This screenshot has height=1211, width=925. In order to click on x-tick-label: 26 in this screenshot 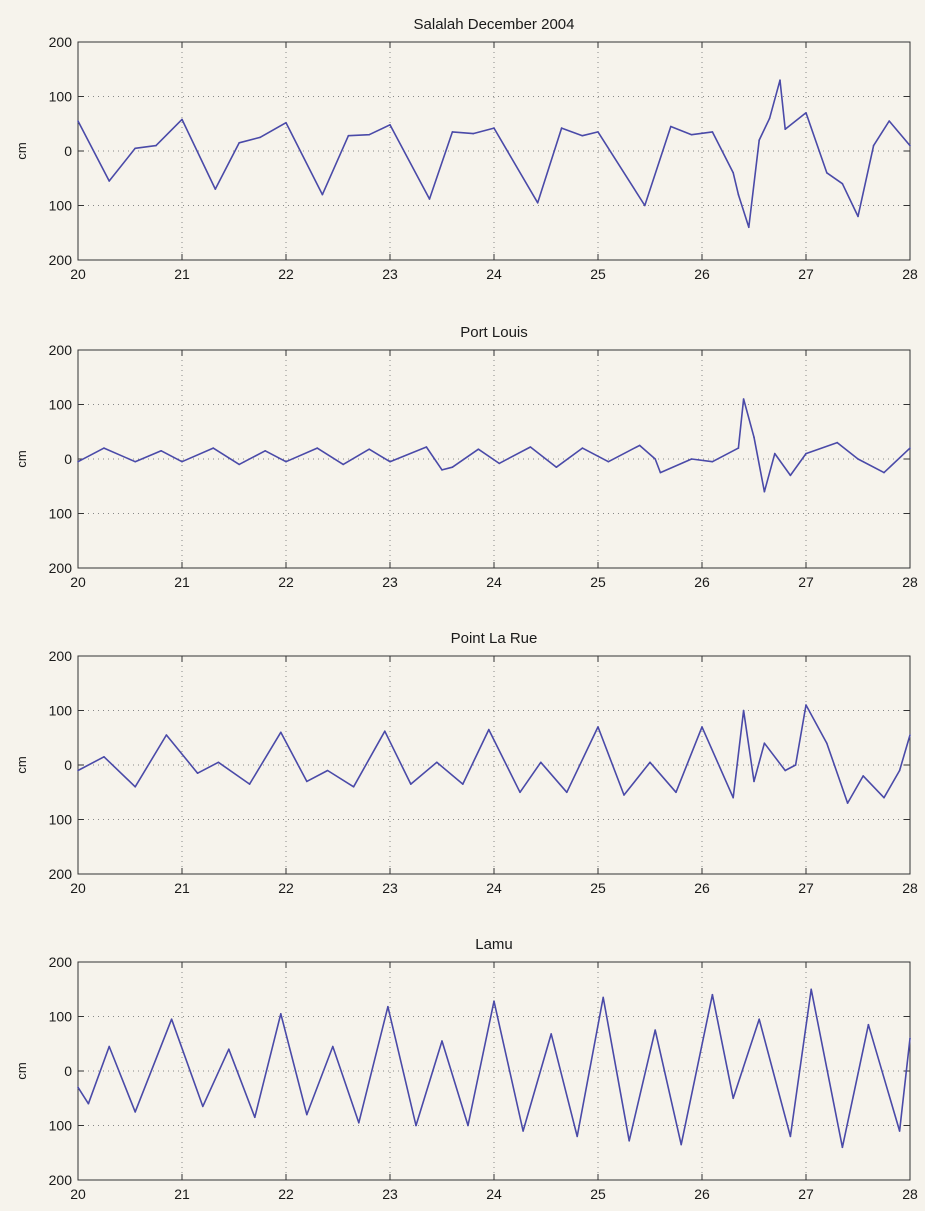, I will do `click(702, 582)`.